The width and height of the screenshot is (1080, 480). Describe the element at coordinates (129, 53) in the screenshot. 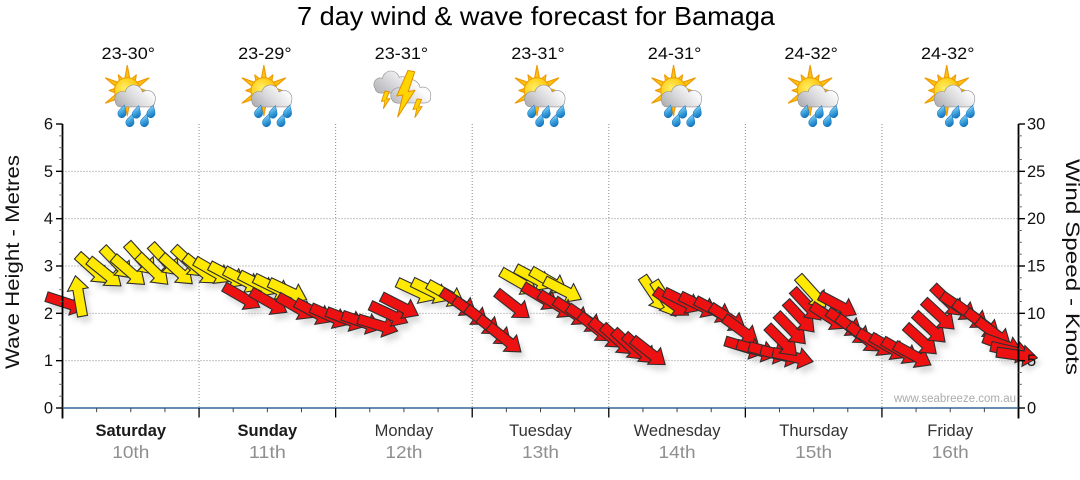

I see `svg-text: 23-30°` at that location.